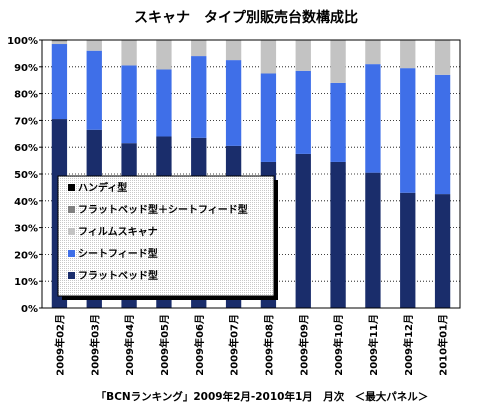 The image size is (493, 408). Describe the element at coordinates (443, 345) in the screenshot. I see `x-tick-label: 2010年01月` at that location.